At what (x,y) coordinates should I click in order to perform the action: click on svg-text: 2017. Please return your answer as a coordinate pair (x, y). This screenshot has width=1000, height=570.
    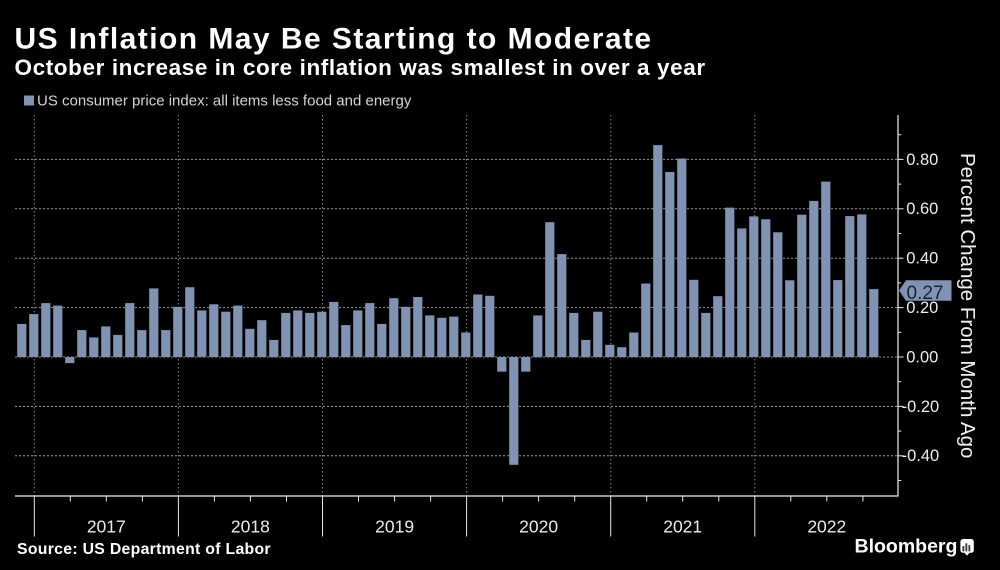
    Looking at the image, I should click on (106, 527).